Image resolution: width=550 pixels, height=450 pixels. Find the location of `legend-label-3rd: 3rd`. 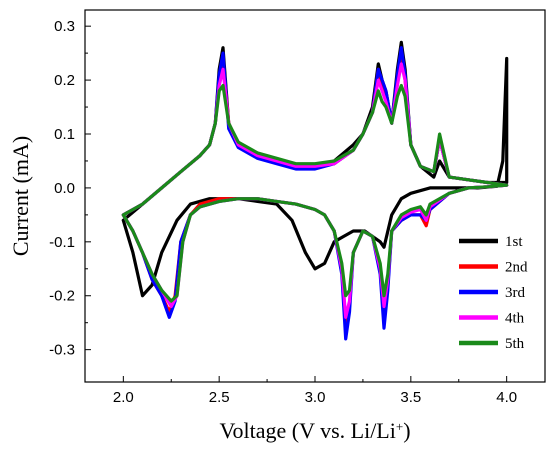

legend-label-3rd: 3rd is located at coordinates (515, 293).